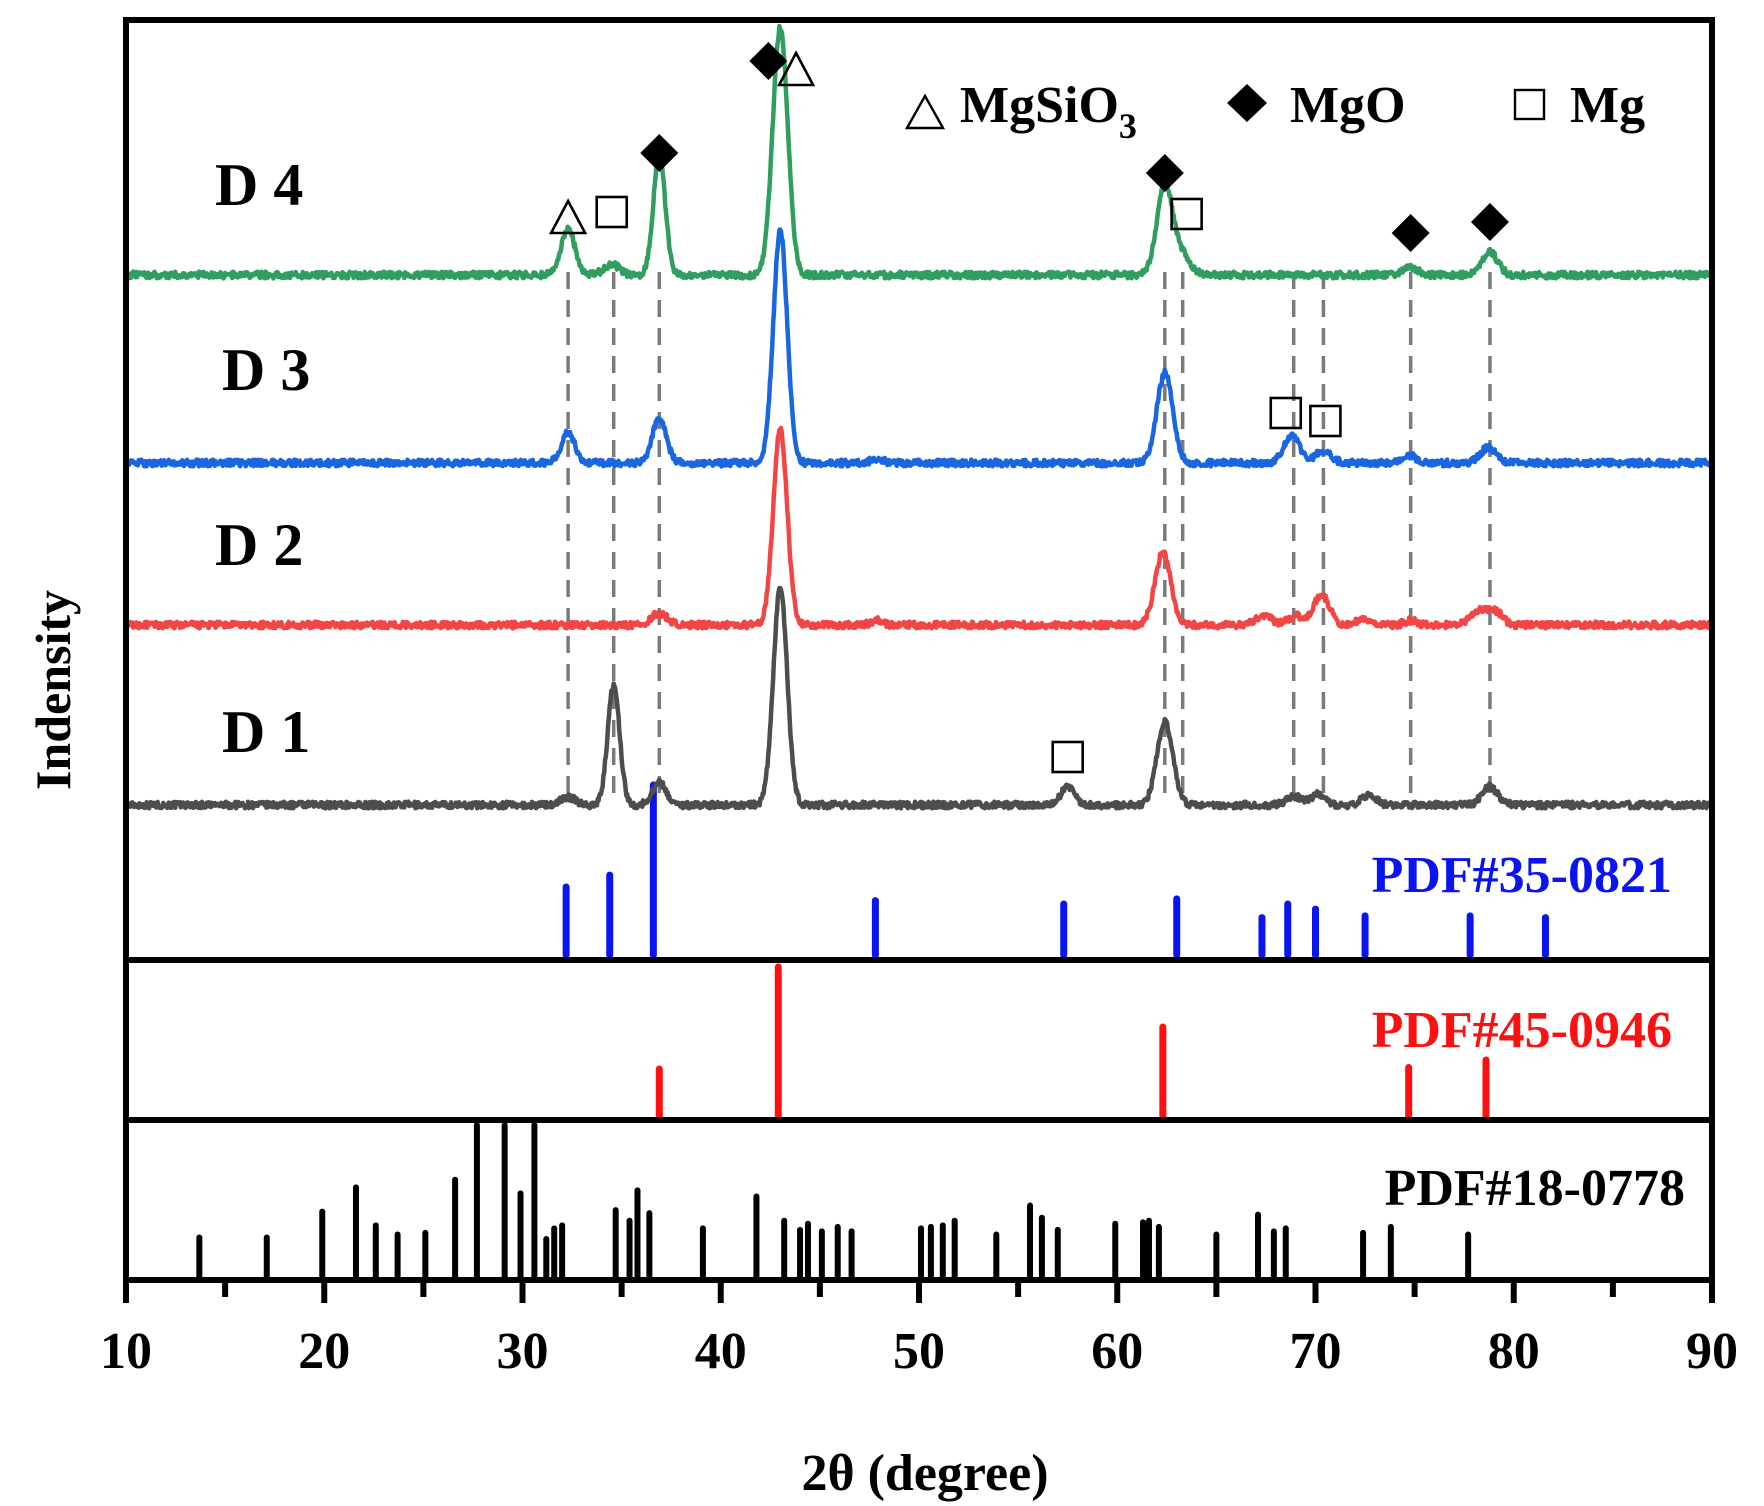 Image resolution: width=1764 pixels, height=1506 pixels. I want to click on legend-label-mg: Mg, so click(1607, 105).